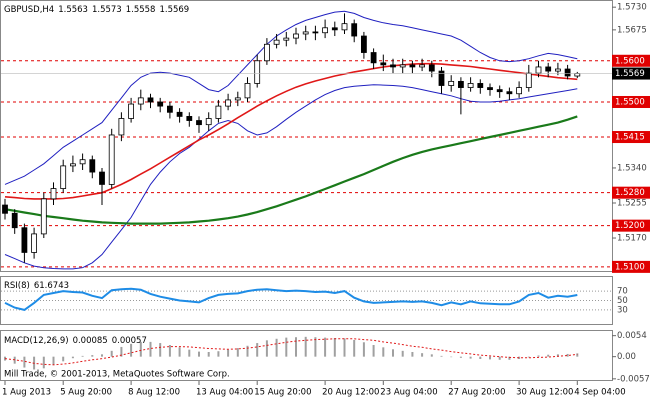  Describe the element at coordinates (630, 267) in the screenshot. I see `level-label: 1.5100` at that location.